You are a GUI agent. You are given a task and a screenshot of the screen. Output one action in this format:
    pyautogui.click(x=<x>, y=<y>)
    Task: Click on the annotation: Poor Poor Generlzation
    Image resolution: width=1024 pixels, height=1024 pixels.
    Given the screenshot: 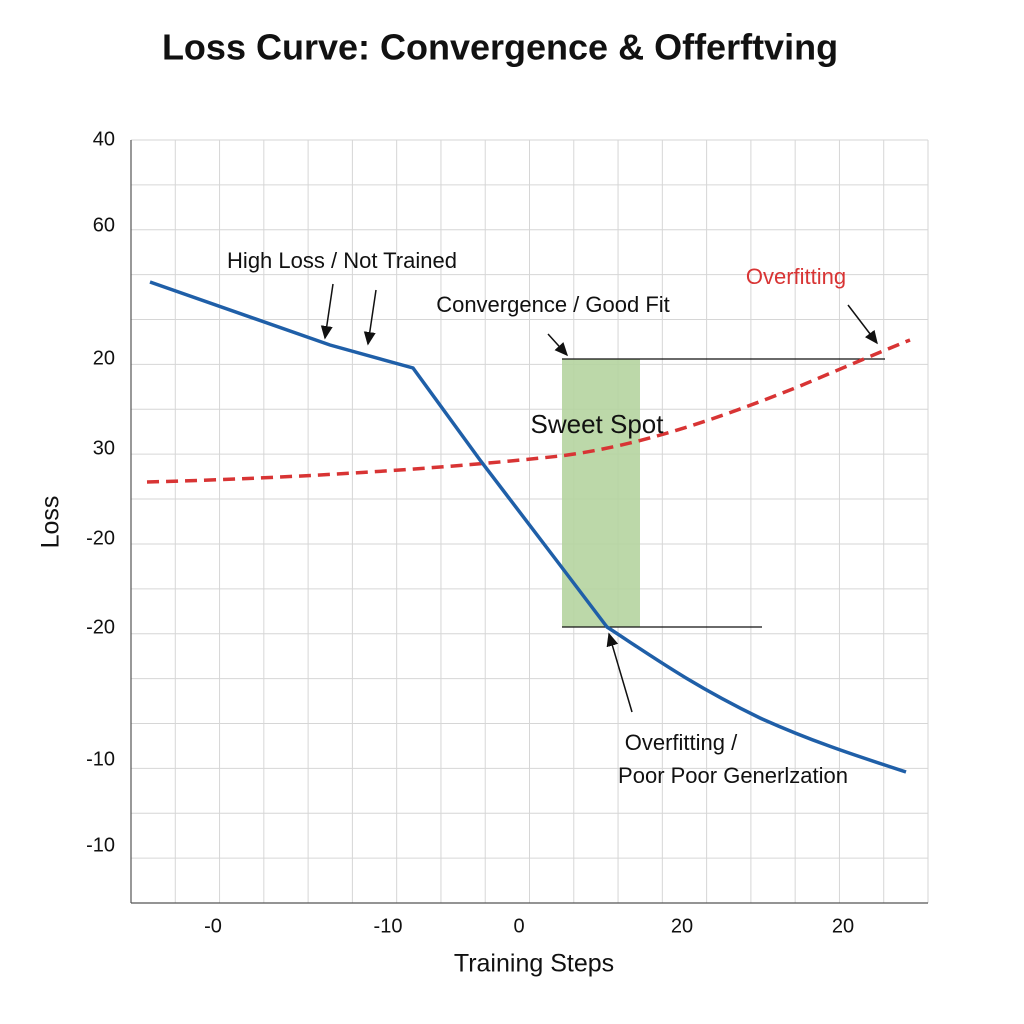 What is the action you would take?
    pyautogui.click(x=733, y=775)
    